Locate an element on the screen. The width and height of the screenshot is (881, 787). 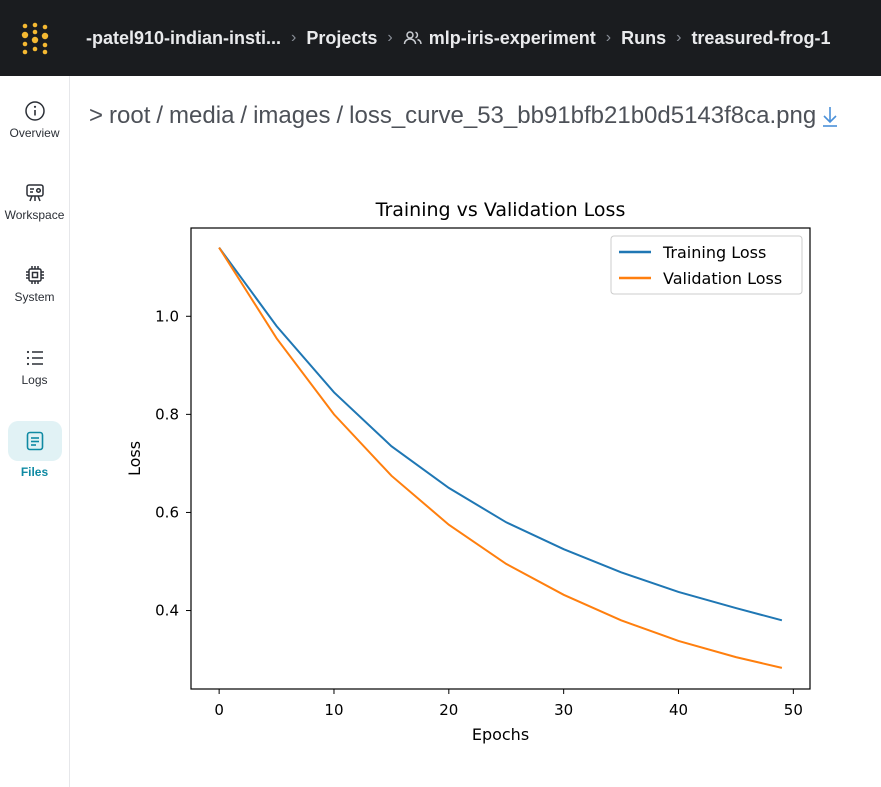
sidebar-item-workspace: Workspace is located at coordinates (34, 202).